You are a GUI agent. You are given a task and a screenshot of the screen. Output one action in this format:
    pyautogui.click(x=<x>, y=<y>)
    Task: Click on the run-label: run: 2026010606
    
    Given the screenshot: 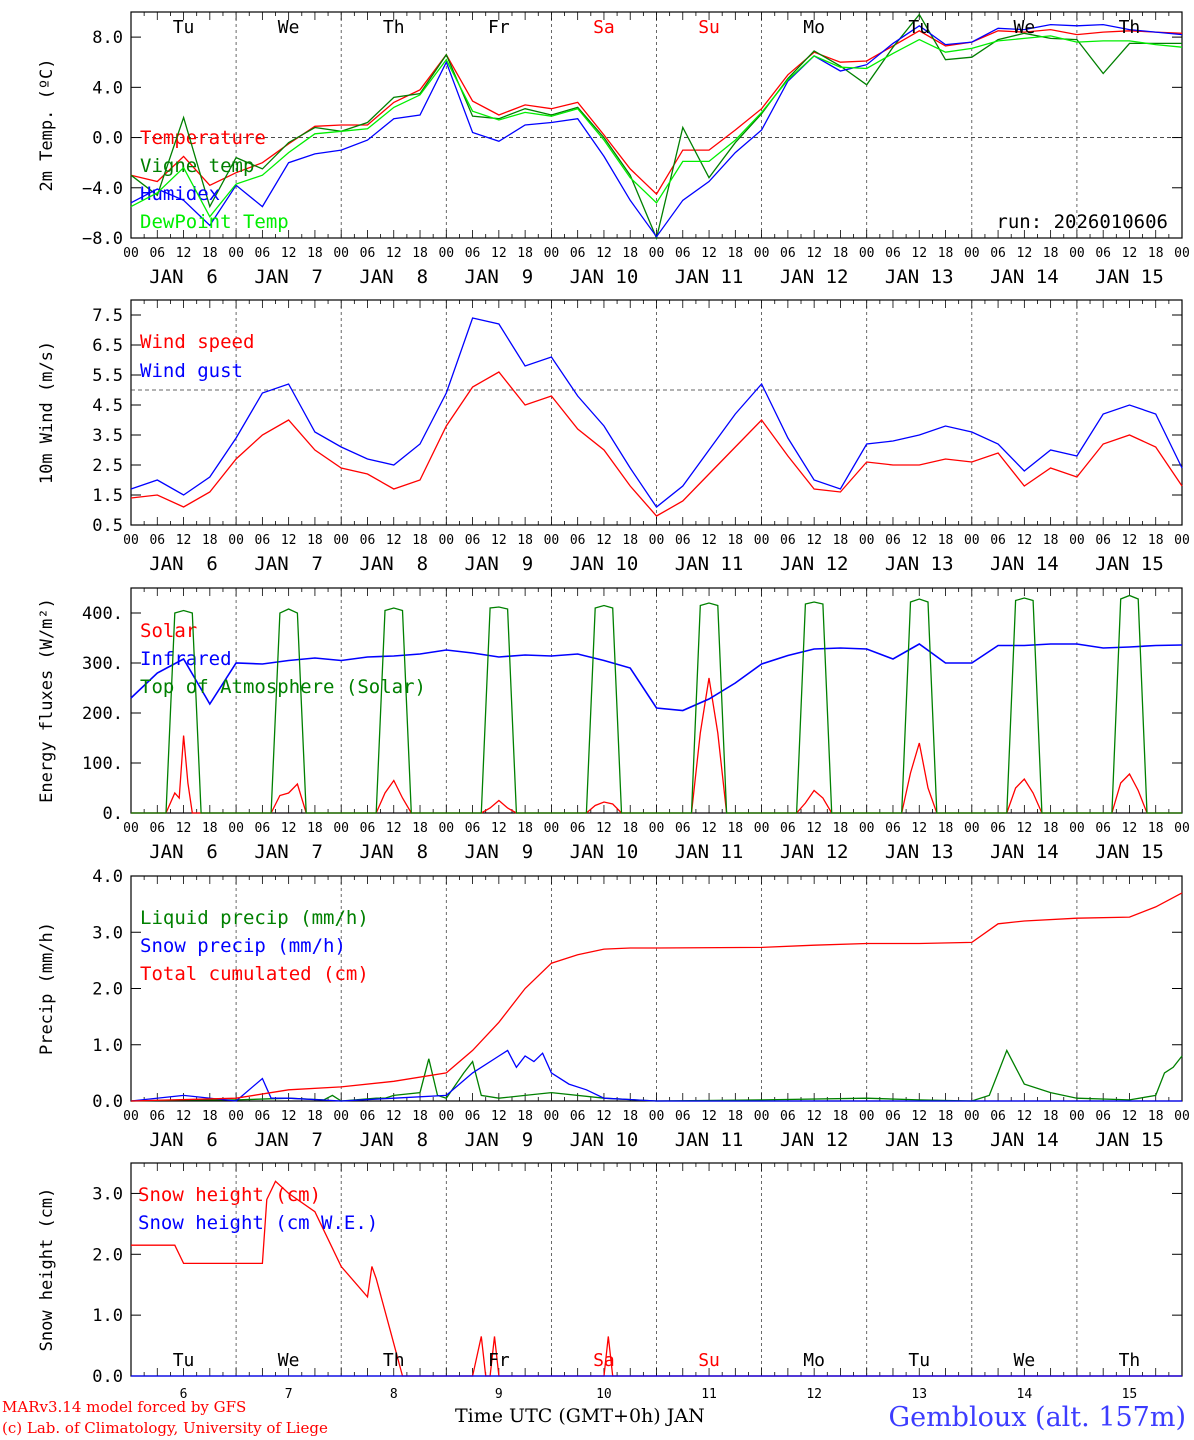 What is the action you would take?
    pyautogui.click(x=1082, y=222)
    